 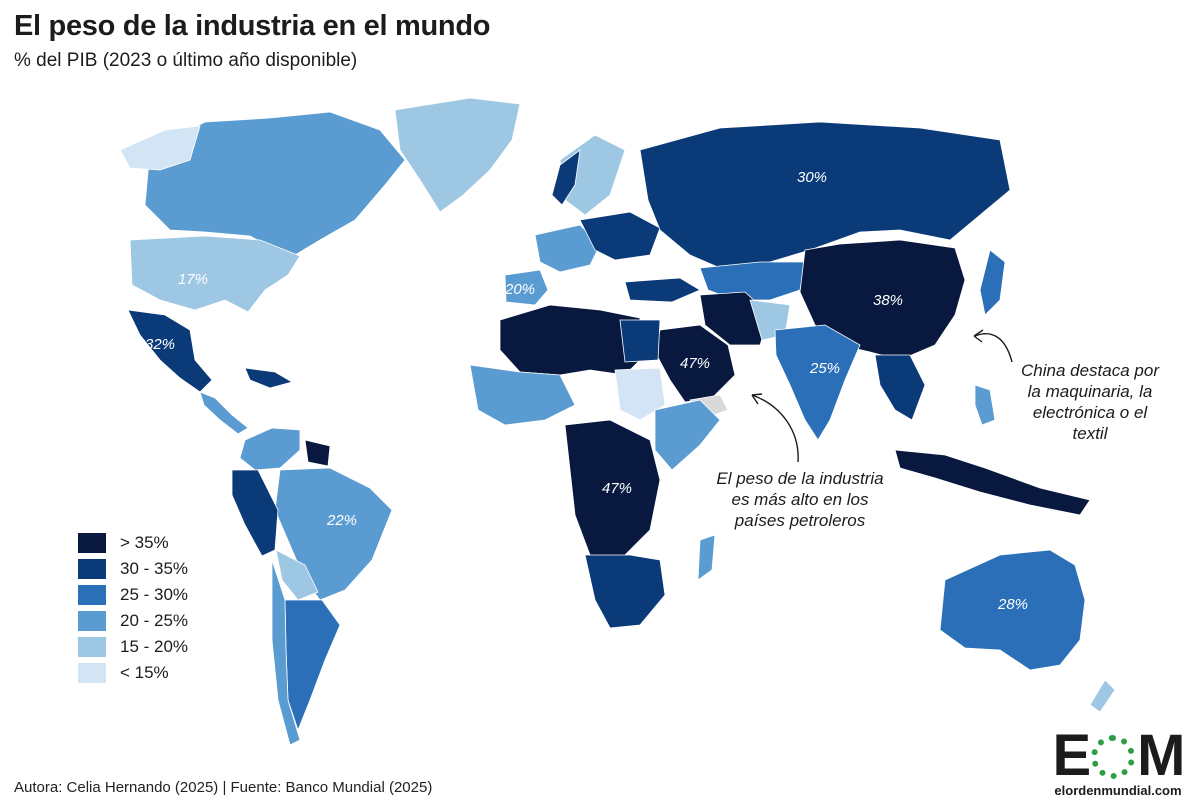 I want to click on region-madagascar, so click(x=706, y=557).